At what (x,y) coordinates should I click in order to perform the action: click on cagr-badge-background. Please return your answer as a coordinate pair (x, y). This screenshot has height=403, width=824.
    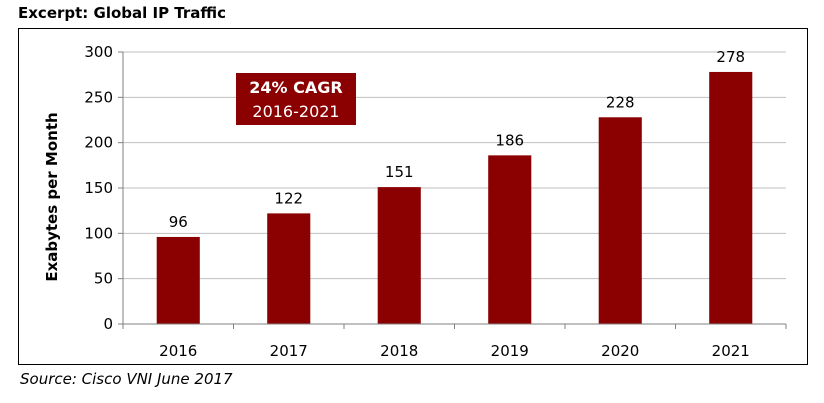
    Looking at the image, I should click on (296, 99).